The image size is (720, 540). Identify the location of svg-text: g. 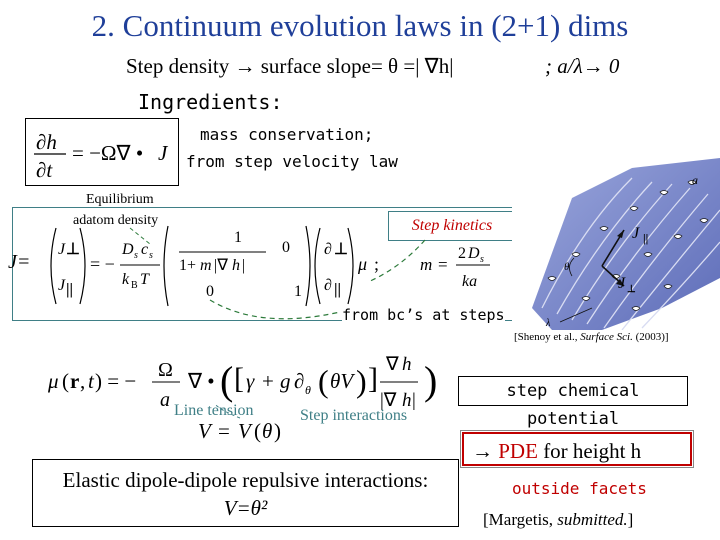
(285, 381).